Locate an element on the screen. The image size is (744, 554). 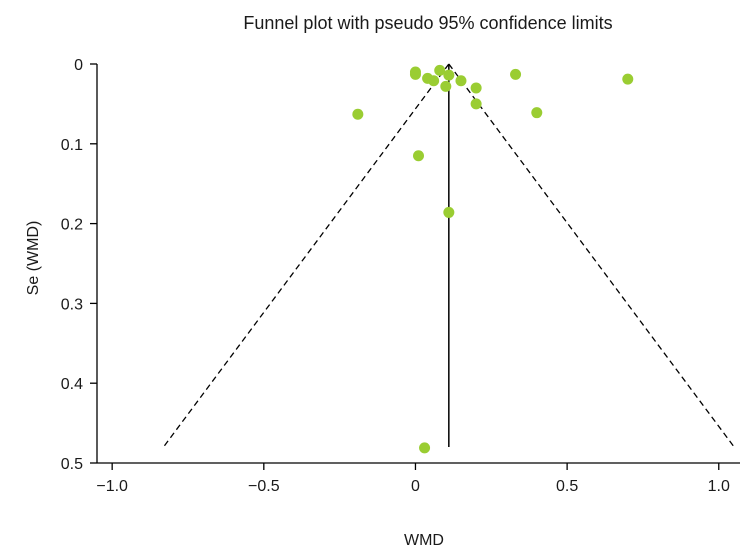
y-tick-label: 0.5 is located at coordinates (72, 464).